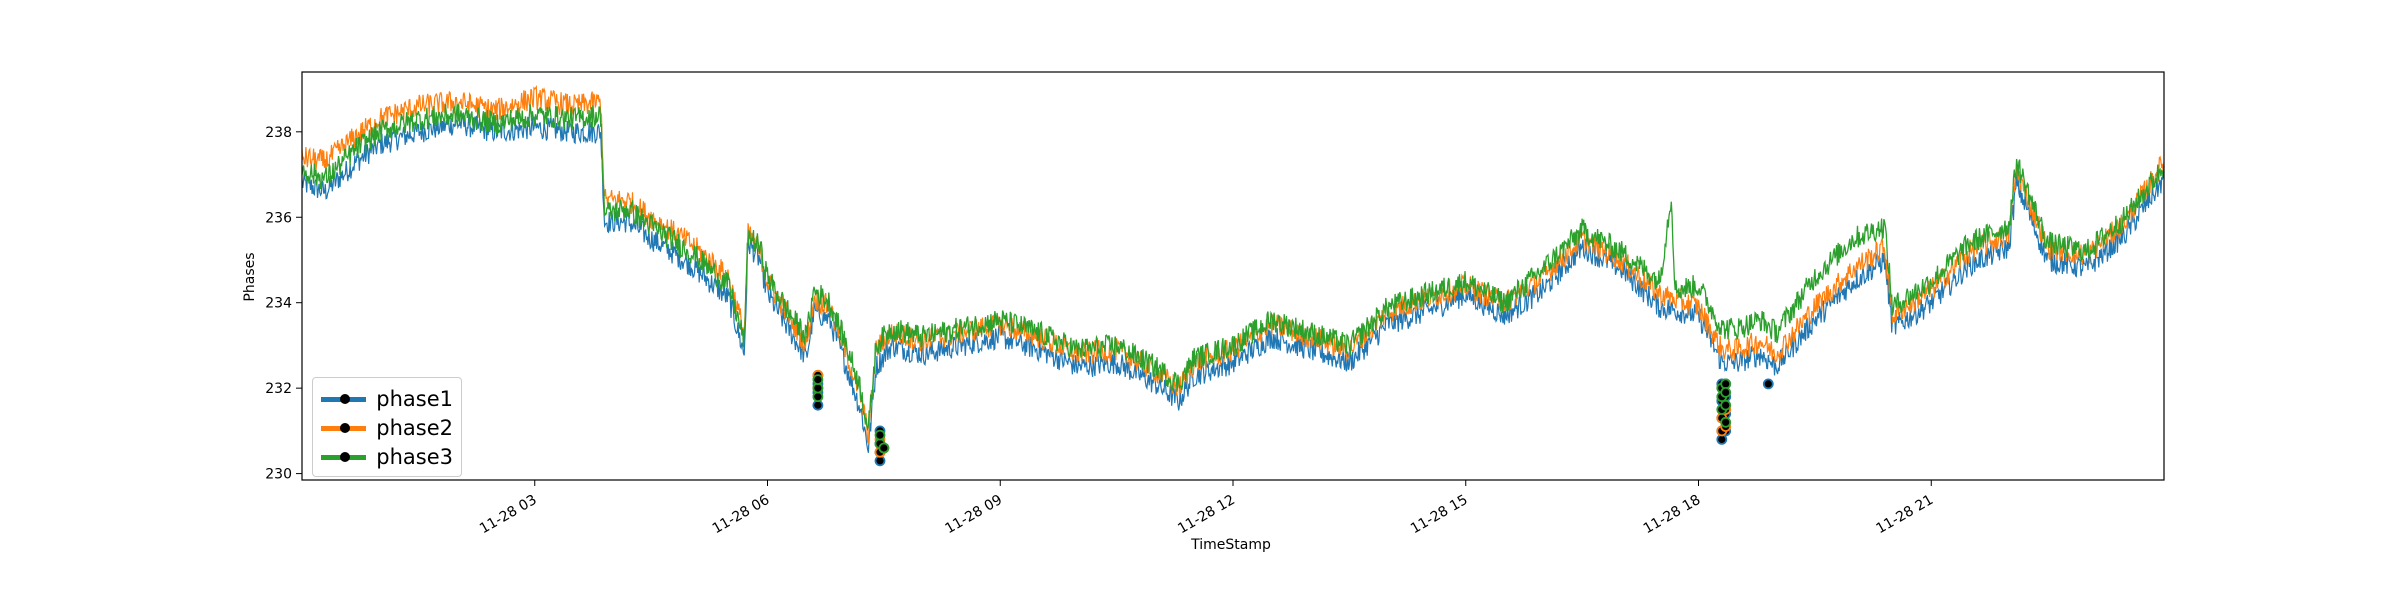  I want to click on y-axis: 230 232 234 236 238, so click(283, 304).